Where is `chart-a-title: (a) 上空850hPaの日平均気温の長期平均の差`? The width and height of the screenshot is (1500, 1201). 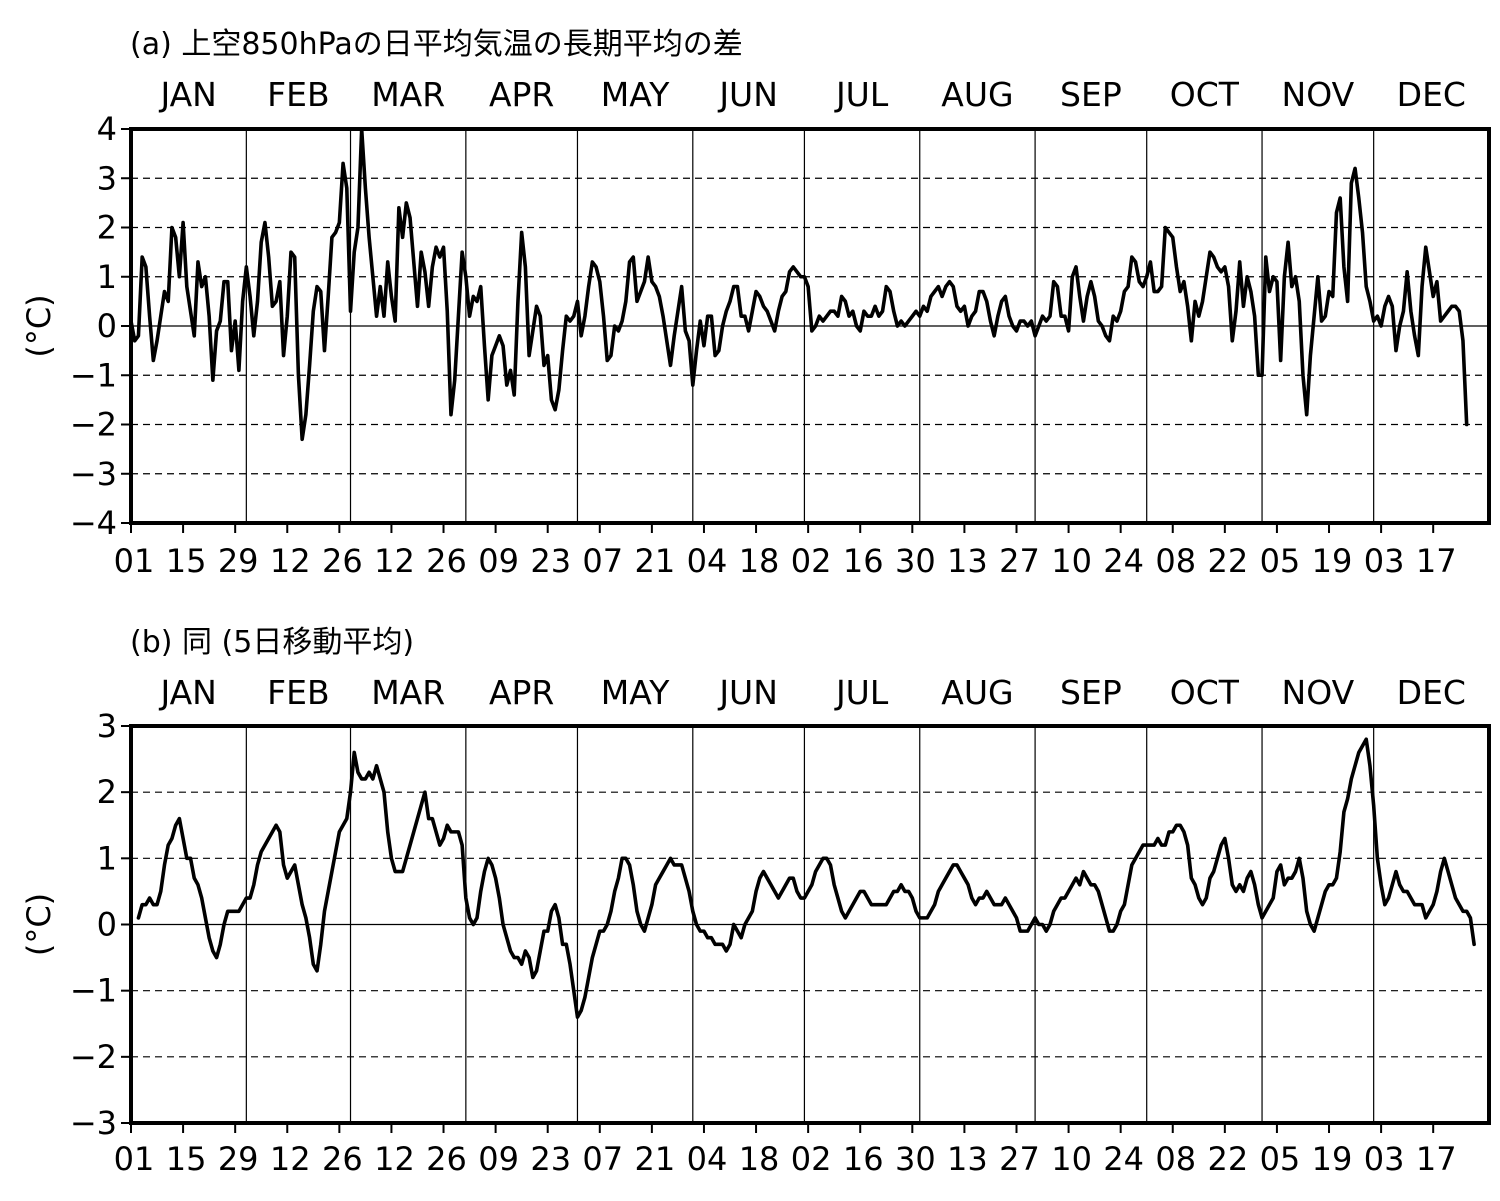 chart-a-title: (a) 上空850hPaの日平均気温の長期平均の差 is located at coordinates (436, 44).